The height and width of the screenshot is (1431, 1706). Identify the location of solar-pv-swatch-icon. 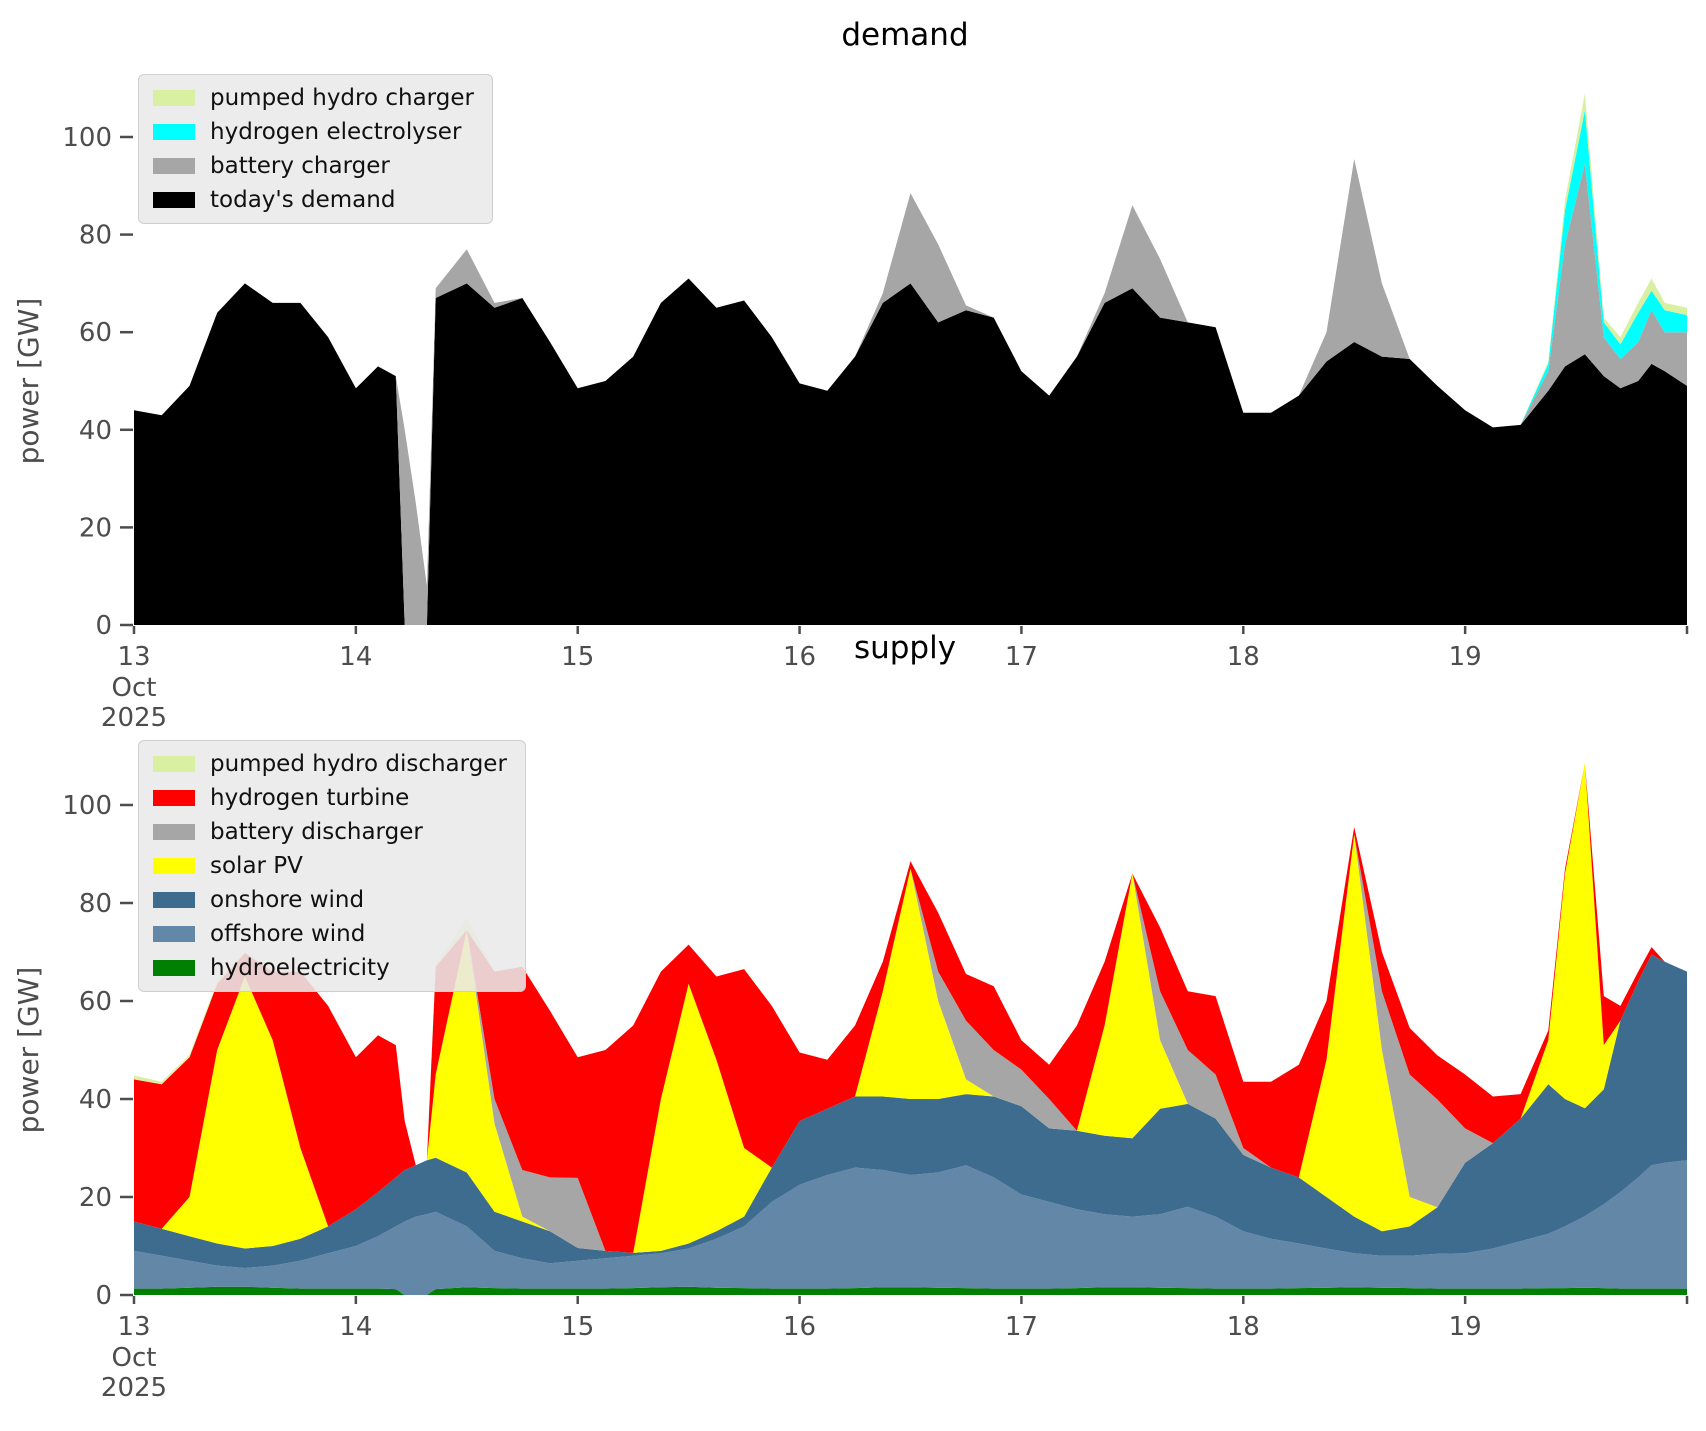
(174, 866).